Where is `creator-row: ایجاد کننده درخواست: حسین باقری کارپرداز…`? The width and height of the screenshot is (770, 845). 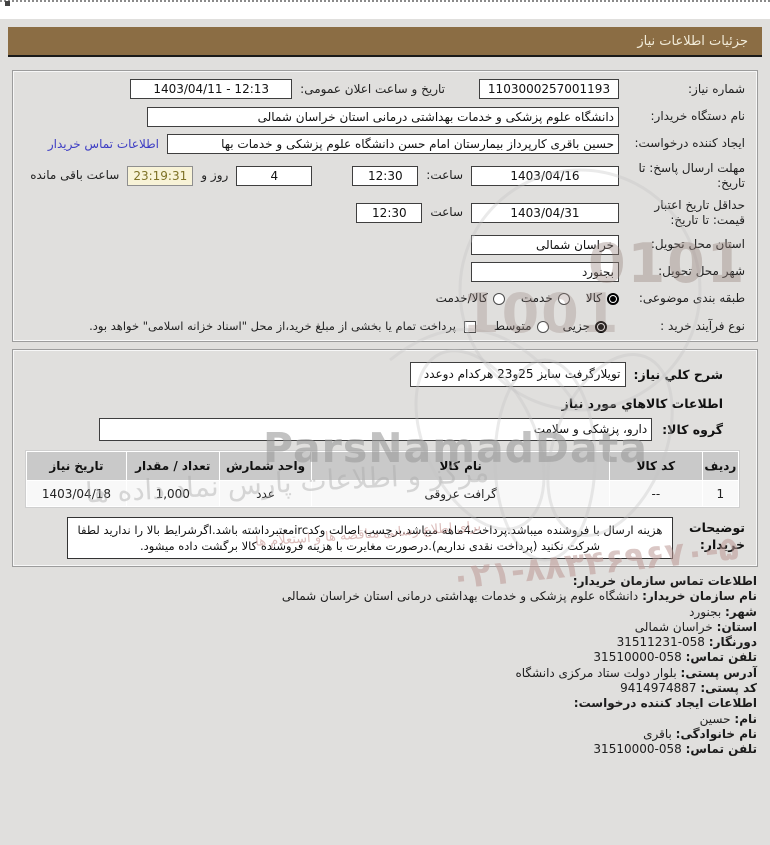
creator-row: ایجاد کننده درخواست: حسین باقری کارپرداز… is located at coordinates (385, 143).